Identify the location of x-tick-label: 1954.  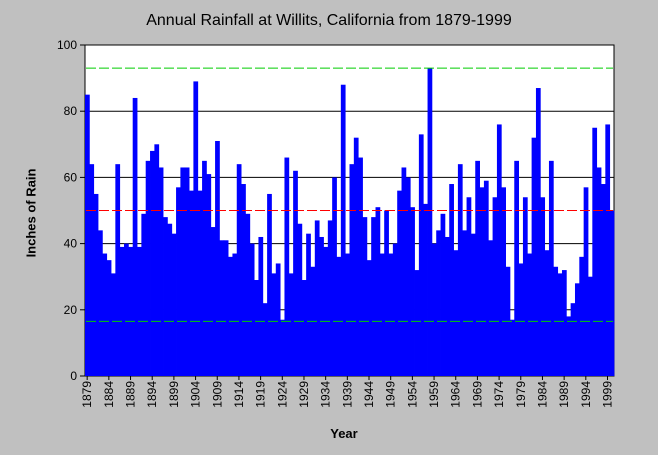
(412, 394).